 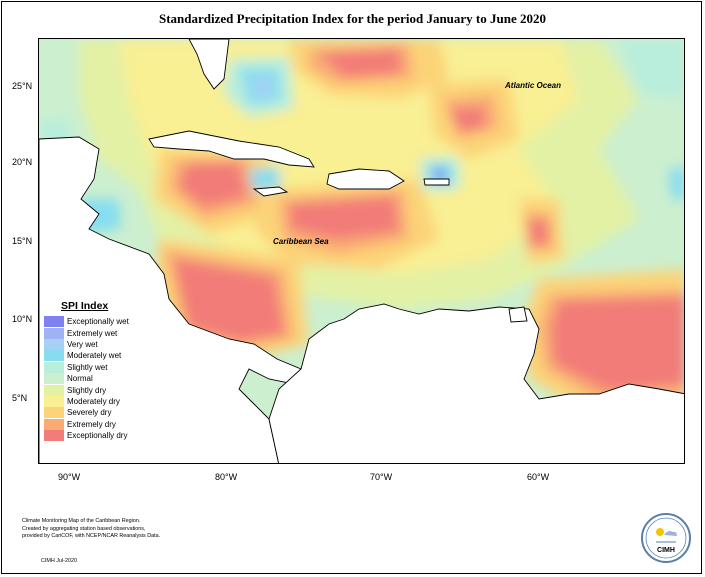 I want to click on legend-label: Extremely dry, so click(x=91, y=424).